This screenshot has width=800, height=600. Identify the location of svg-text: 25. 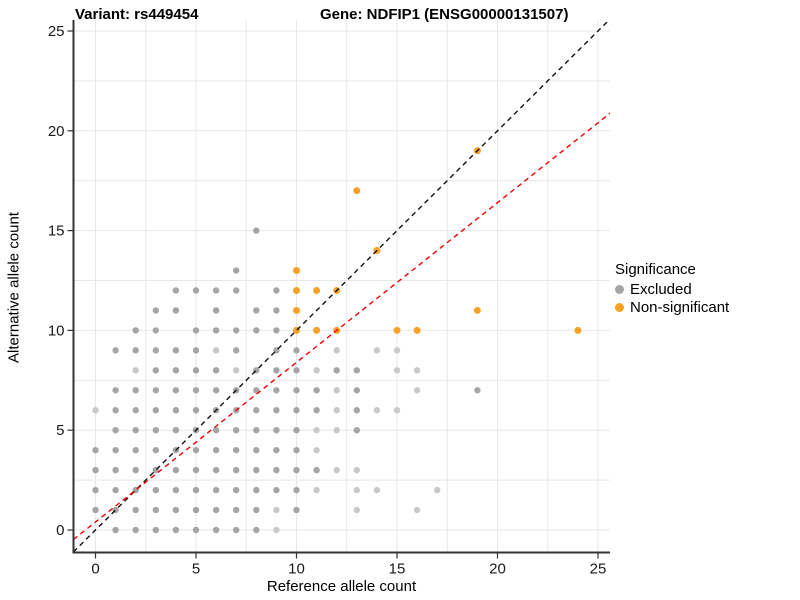
(56, 31).